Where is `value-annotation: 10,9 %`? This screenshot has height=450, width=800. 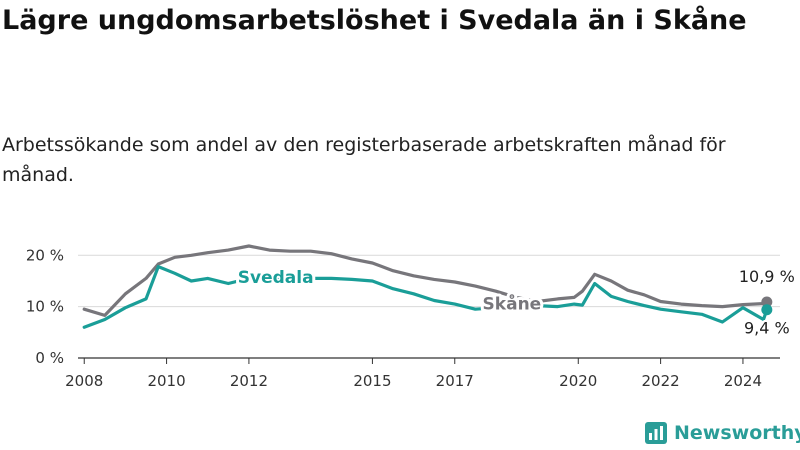 value-annotation: 10,9 % is located at coordinates (767, 276).